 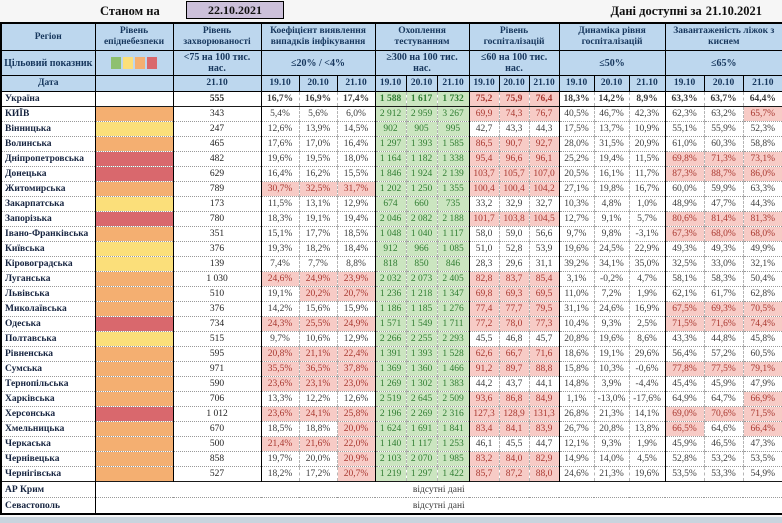 What do you see at coordinates (762, 324) in the screenshot?
I see `oxygen-beds-occupancy-cell: 74,4%` at bounding box center [762, 324].